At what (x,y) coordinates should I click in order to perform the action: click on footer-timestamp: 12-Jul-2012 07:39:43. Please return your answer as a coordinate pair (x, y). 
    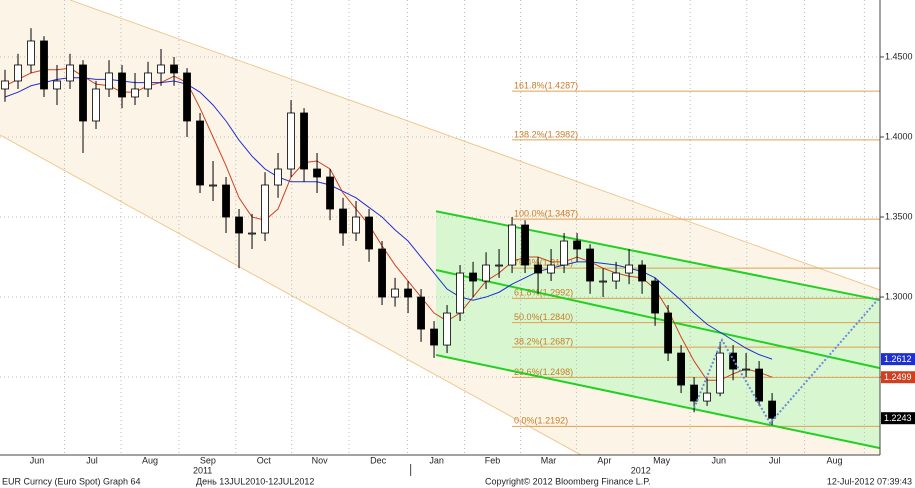
    Looking at the image, I should click on (869, 481).